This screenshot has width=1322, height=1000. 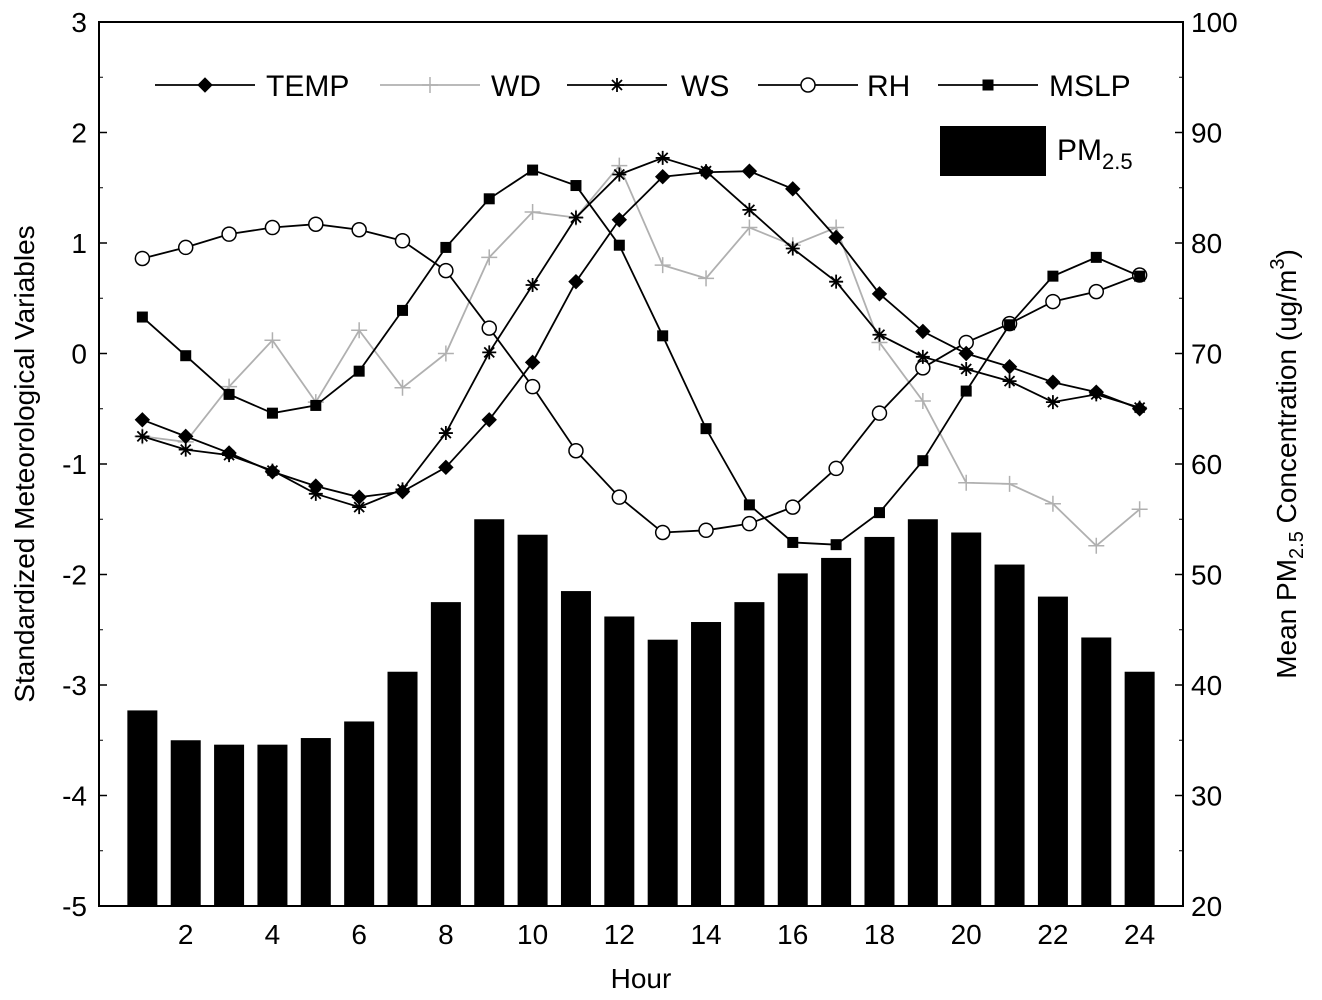 I want to click on legend-item-rh: RH, so click(x=834, y=86).